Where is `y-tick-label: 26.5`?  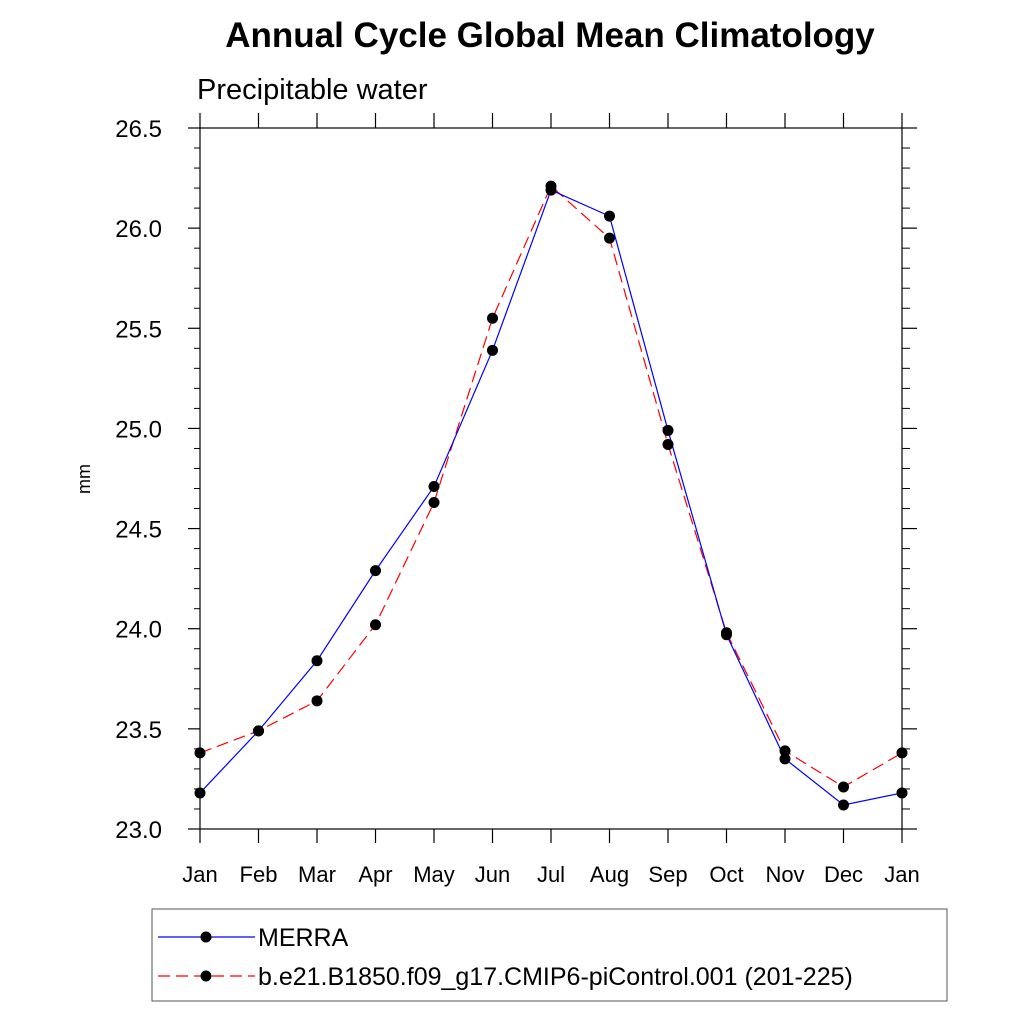 y-tick-label: 26.5 is located at coordinates (138, 129).